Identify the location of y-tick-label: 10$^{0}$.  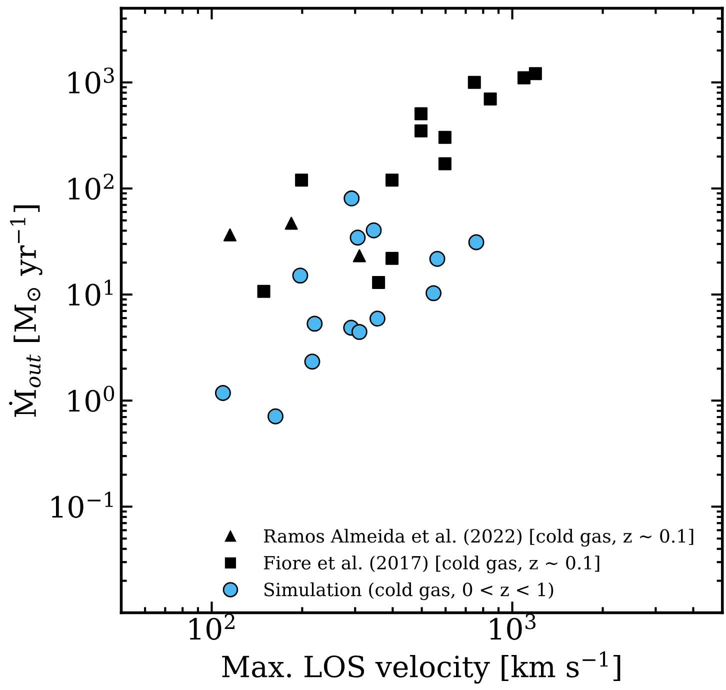
(91, 399).